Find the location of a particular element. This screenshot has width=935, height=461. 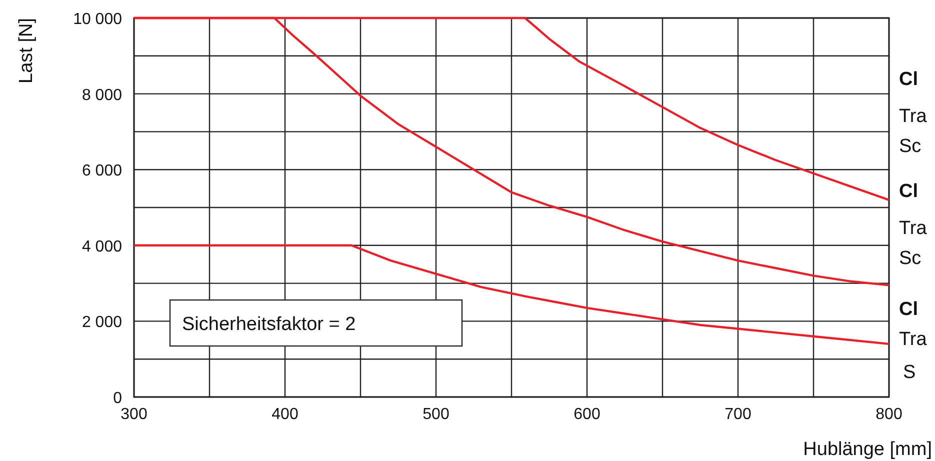

y-axis-title: Last [N] is located at coordinates (26, 51).